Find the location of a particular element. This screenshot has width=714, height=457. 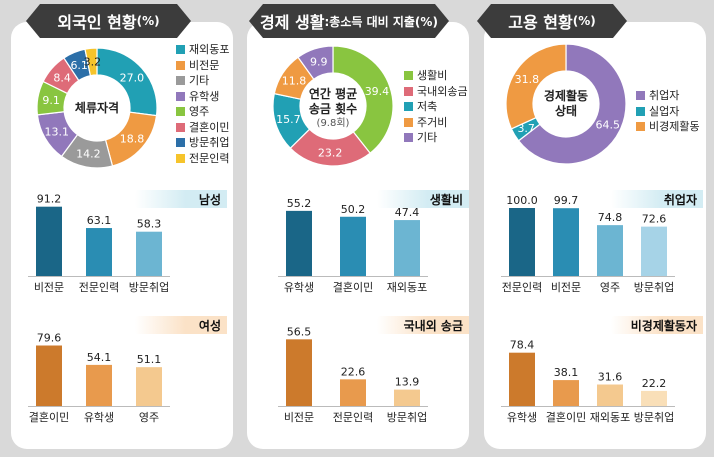

panel-2-tag-living: 생활비 is located at coordinates (423, 199).